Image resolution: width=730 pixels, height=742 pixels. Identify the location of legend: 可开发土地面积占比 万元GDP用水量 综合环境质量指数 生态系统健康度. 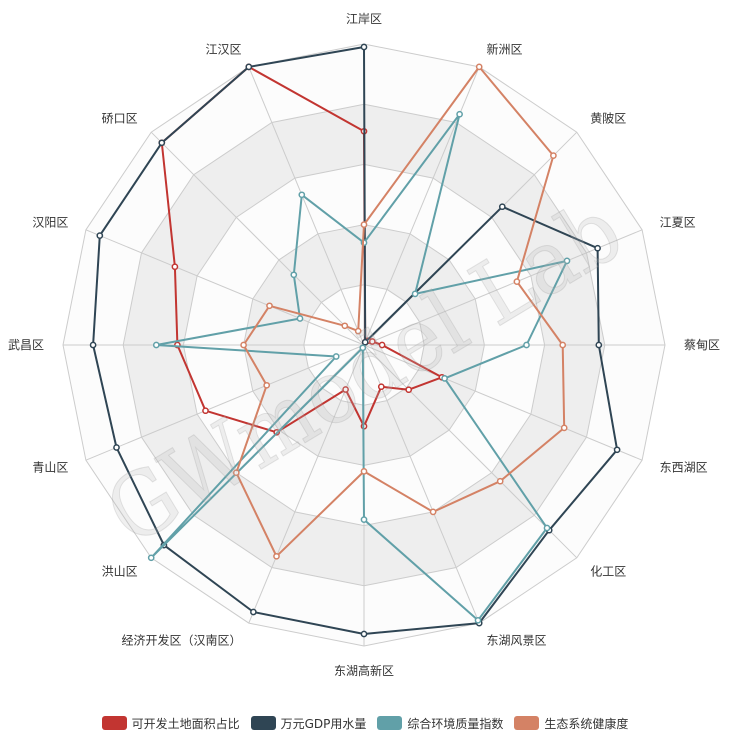
(365, 723).